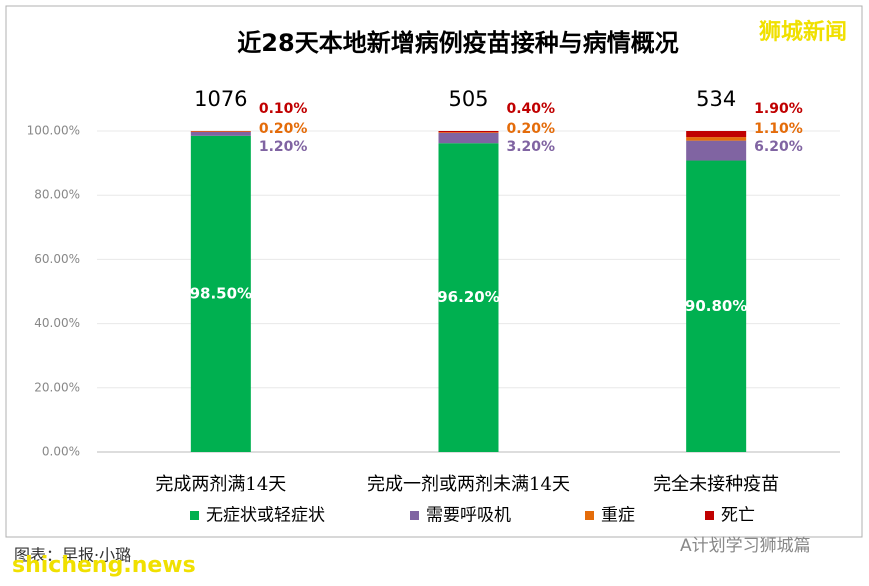 The height and width of the screenshot is (586, 869). I want to click on legend-label: 无症状或轻症状, so click(265, 516).